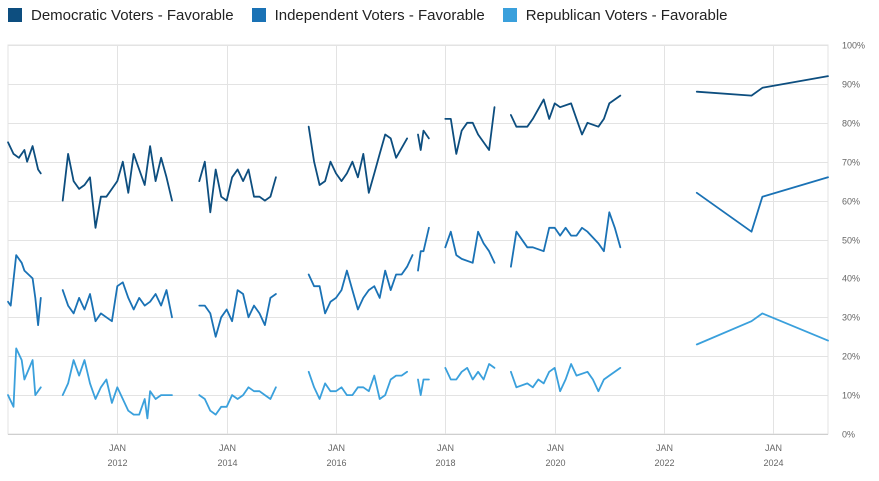 This screenshot has width=879, height=481. I want to click on legend-item: Republican Voters - Favorable, so click(615, 15).